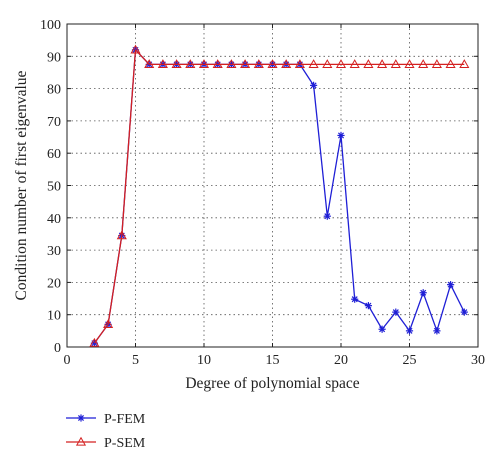 This screenshot has width=500, height=473. What do you see at coordinates (273, 360) in the screenshot?
I see `x-tick-label: 15` at bounding box center [273, 360].